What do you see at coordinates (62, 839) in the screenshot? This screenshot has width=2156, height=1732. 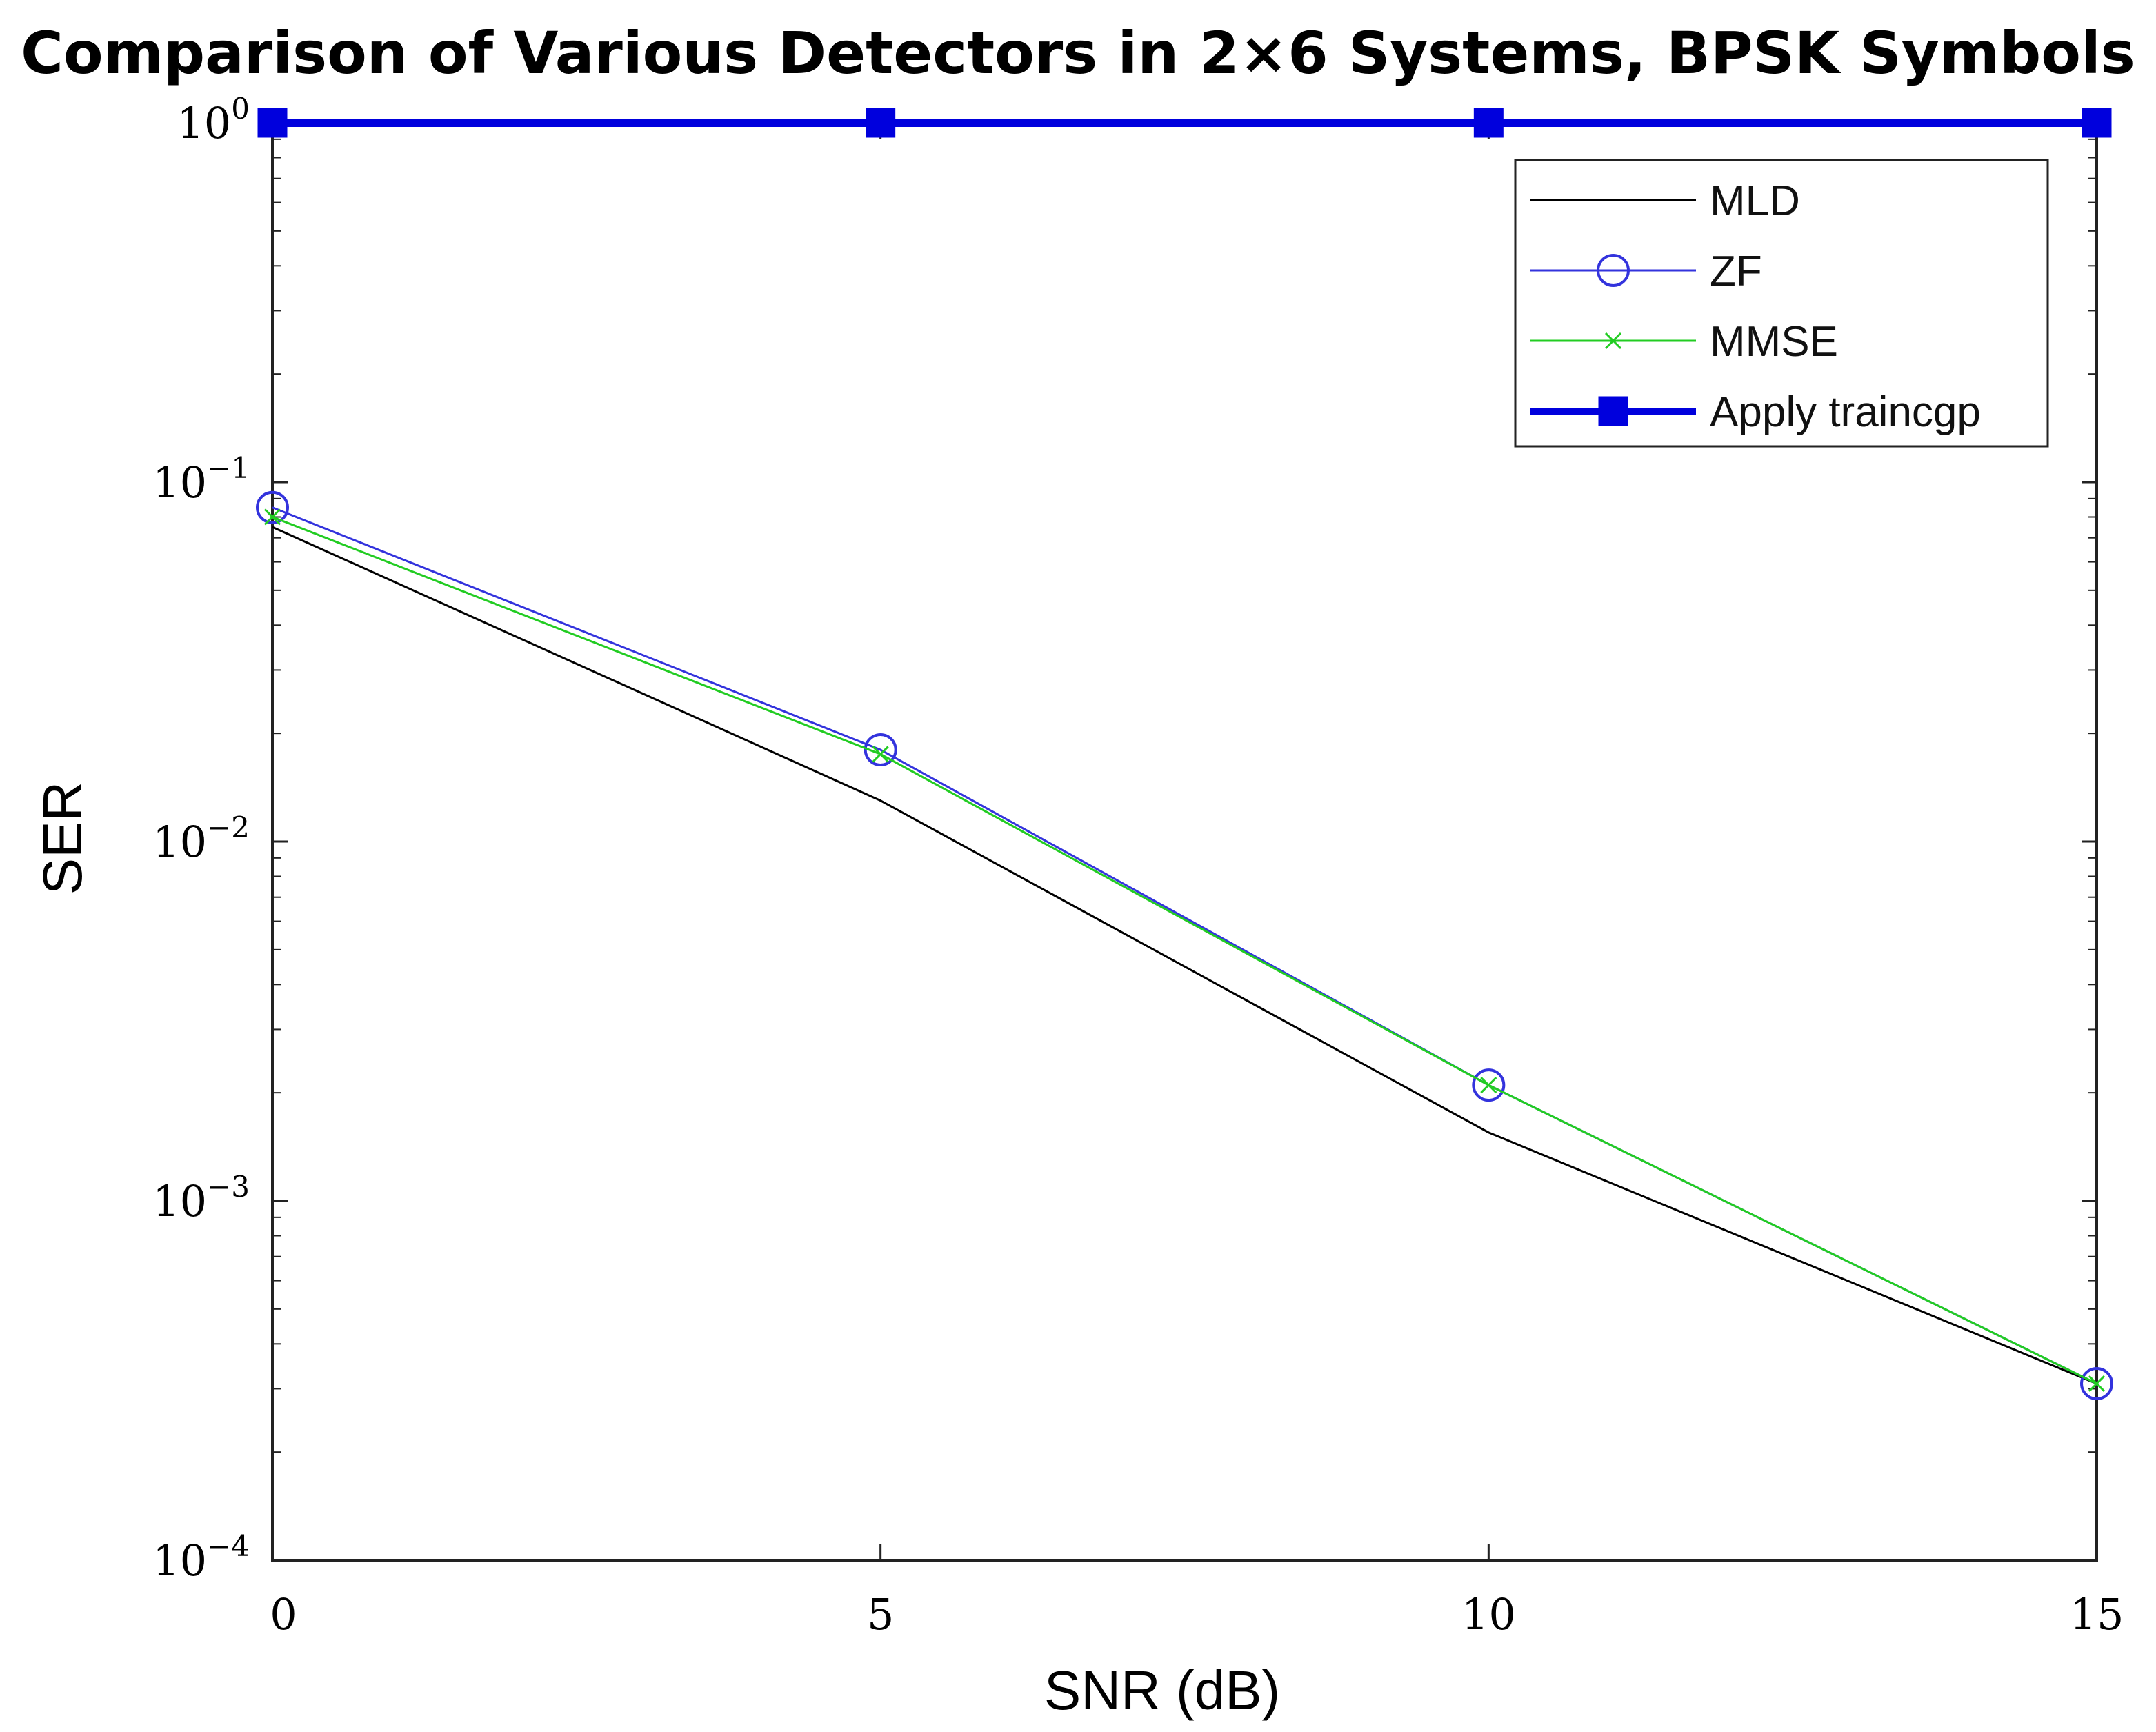 I see `y-axis-label: SER` at bounding box center [62, 839].